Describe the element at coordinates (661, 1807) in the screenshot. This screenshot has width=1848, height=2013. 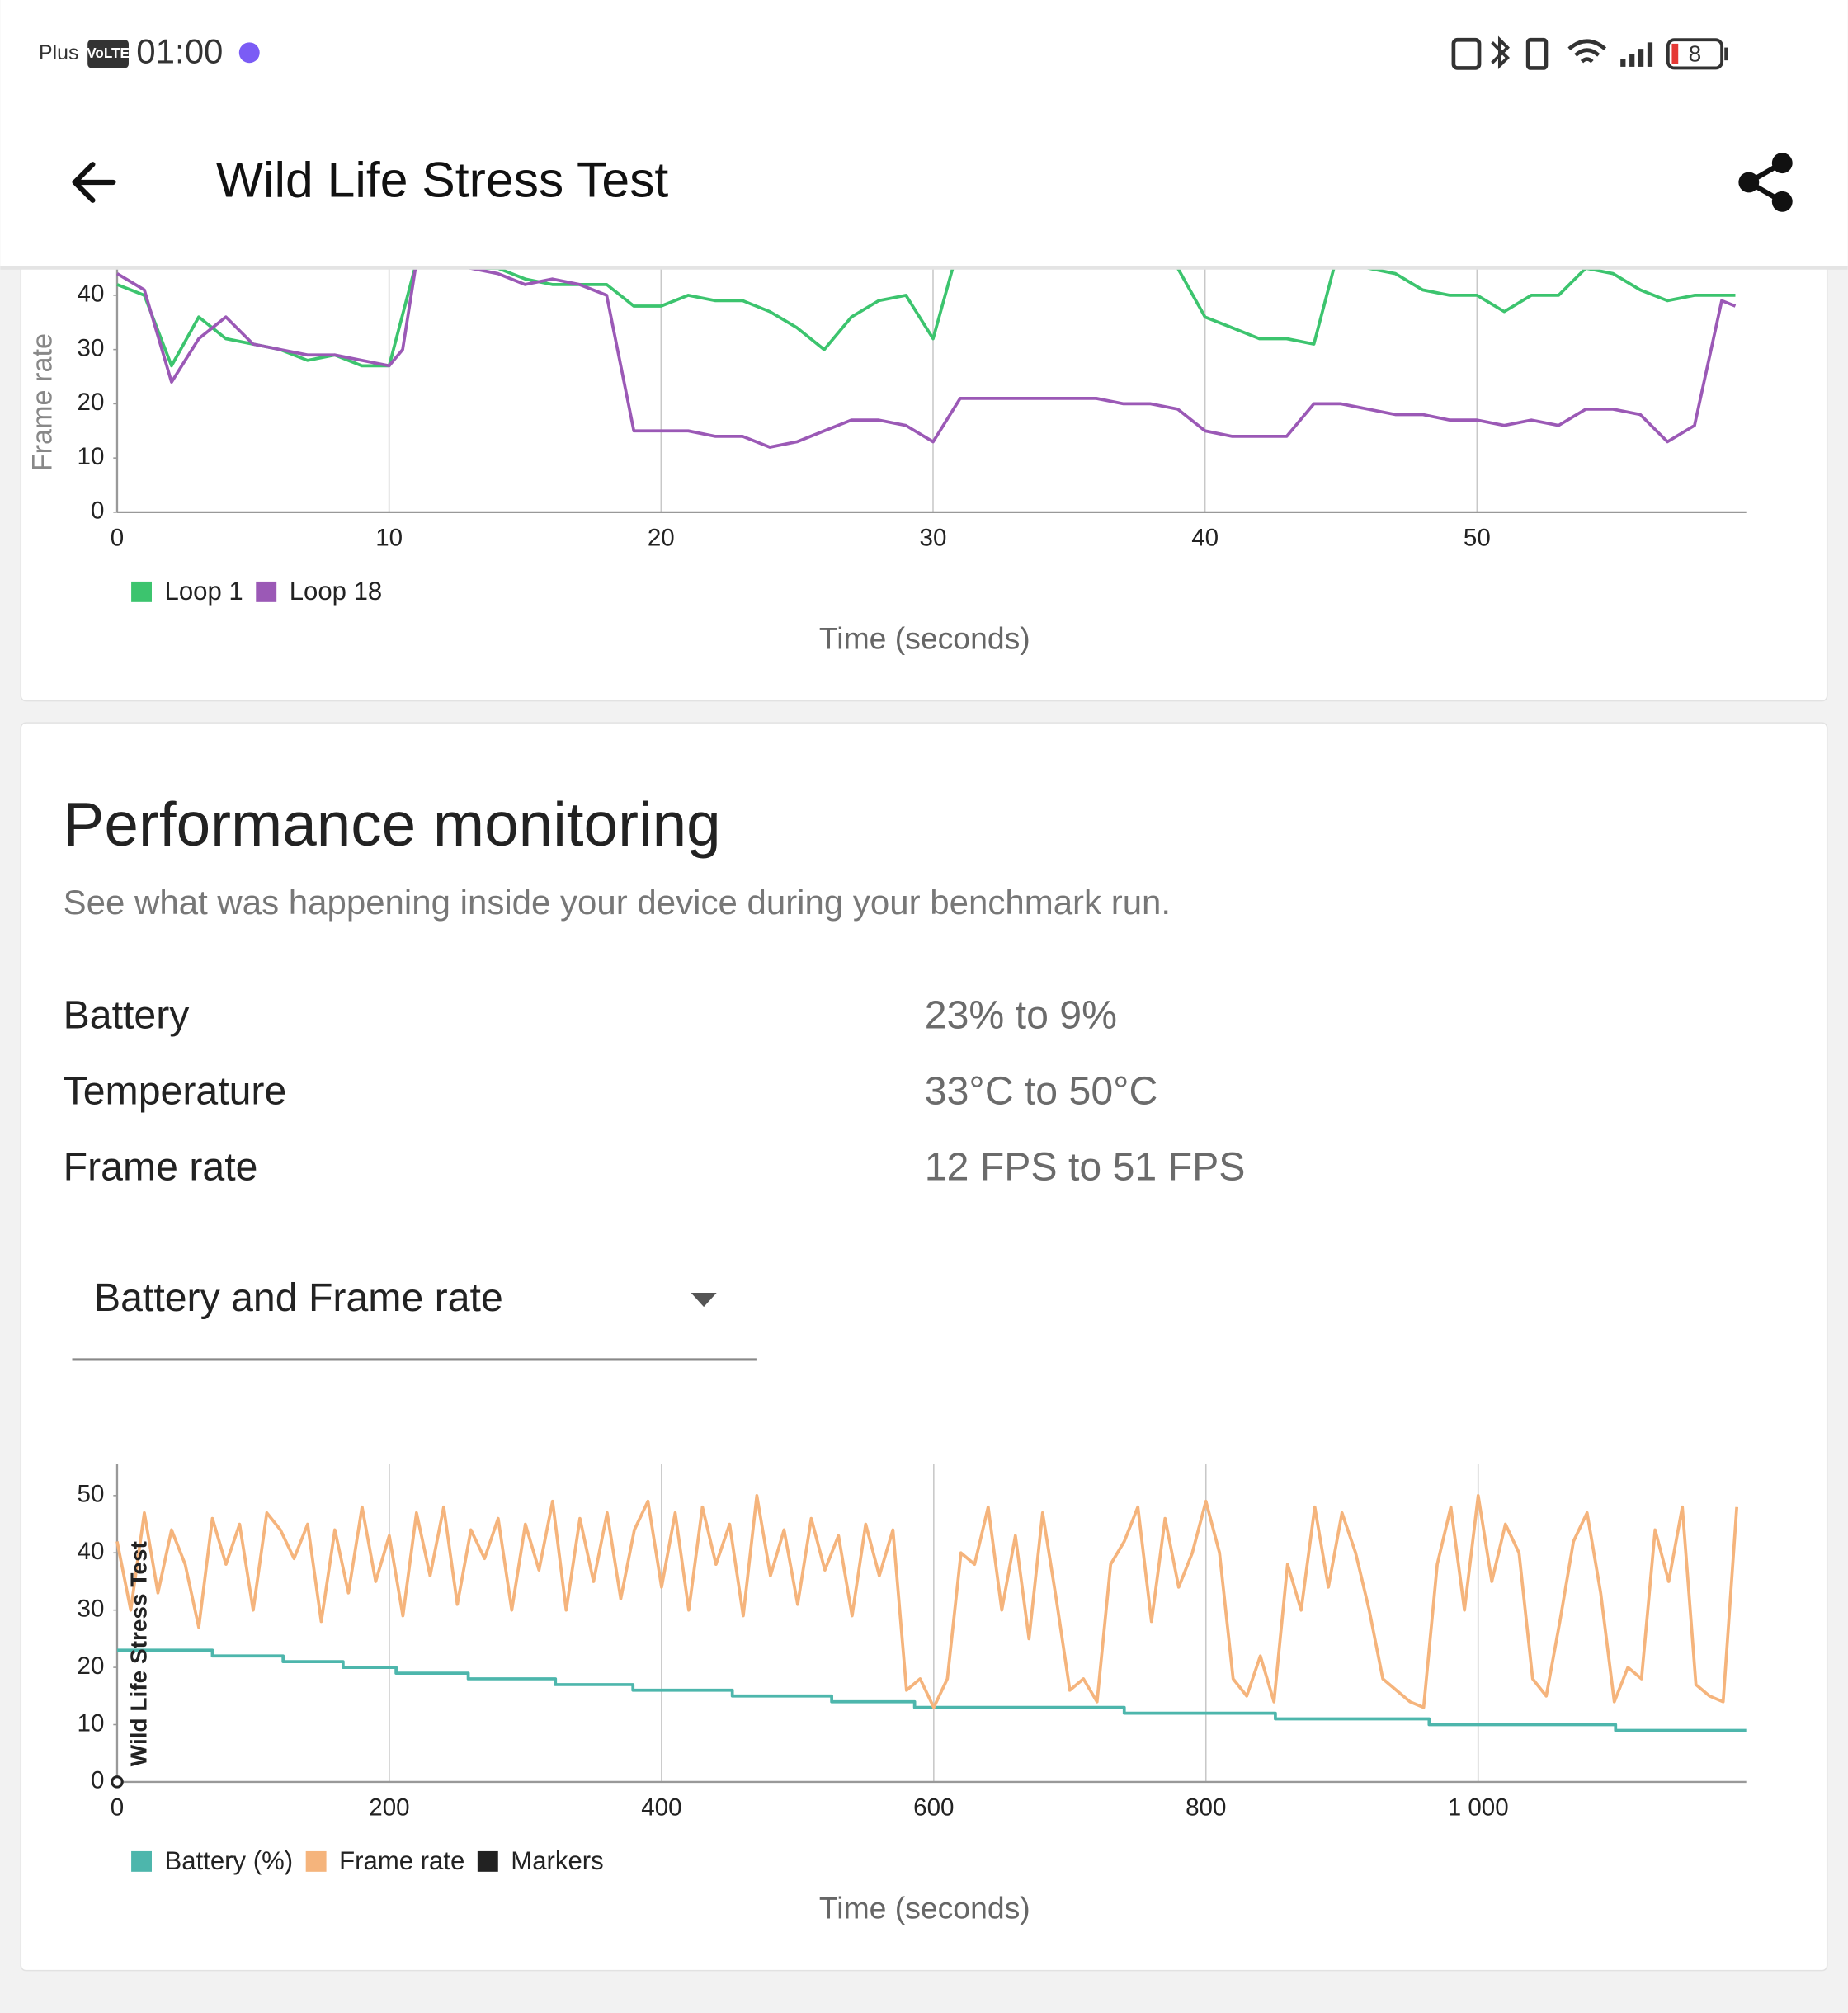
I see `x-tick-label: 400` at that location.